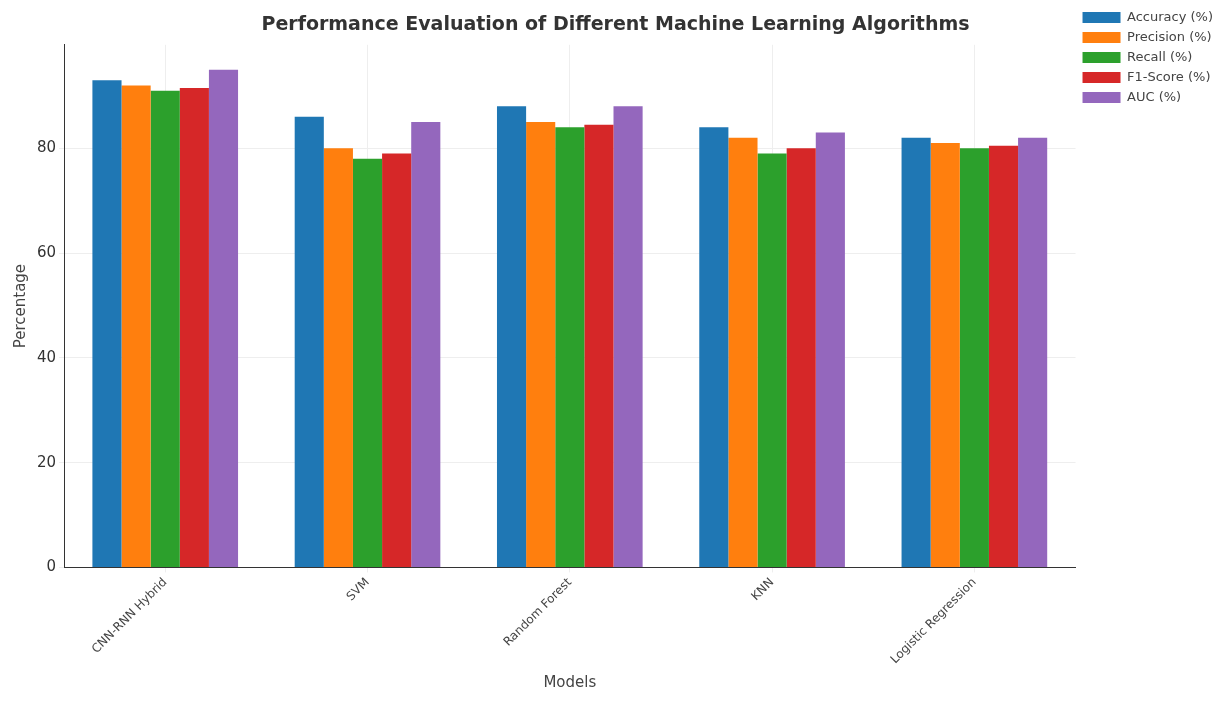 The height and width of the screenshot is (702, 1225). What do you see at coordinates (1160, 56) in the screenshot?
I see `legend-label: Recall (%)` at bounding box center [1160, 56].